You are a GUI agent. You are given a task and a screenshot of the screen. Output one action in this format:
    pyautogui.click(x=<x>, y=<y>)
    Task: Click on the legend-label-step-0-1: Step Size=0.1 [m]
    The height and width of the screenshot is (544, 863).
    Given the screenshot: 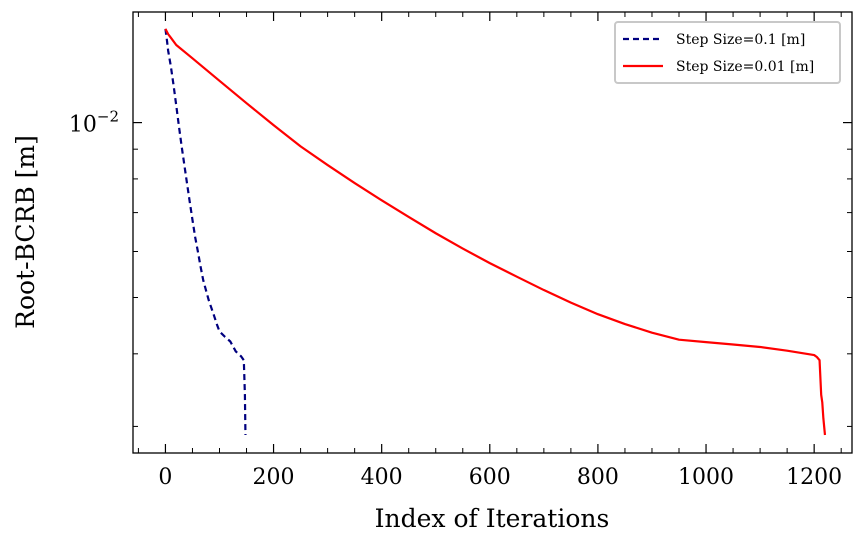 What is the action you would take?
    pyautogui.click(x=740, y=40)
    